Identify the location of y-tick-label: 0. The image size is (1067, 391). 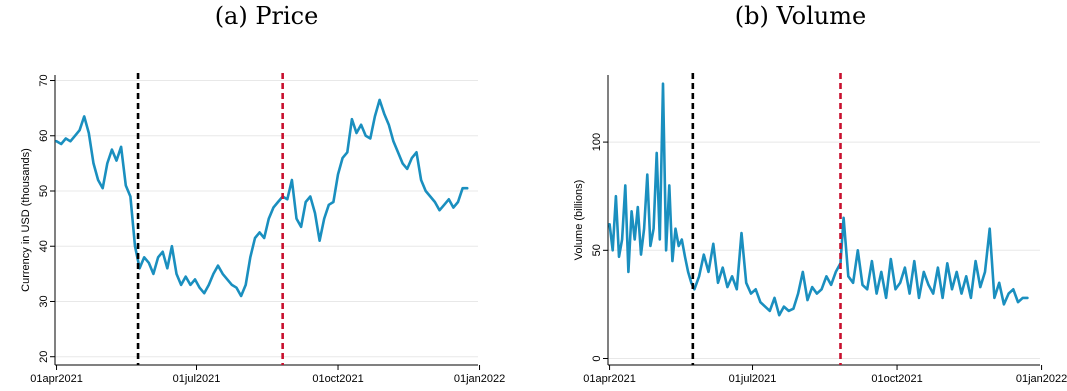
(597, 358).